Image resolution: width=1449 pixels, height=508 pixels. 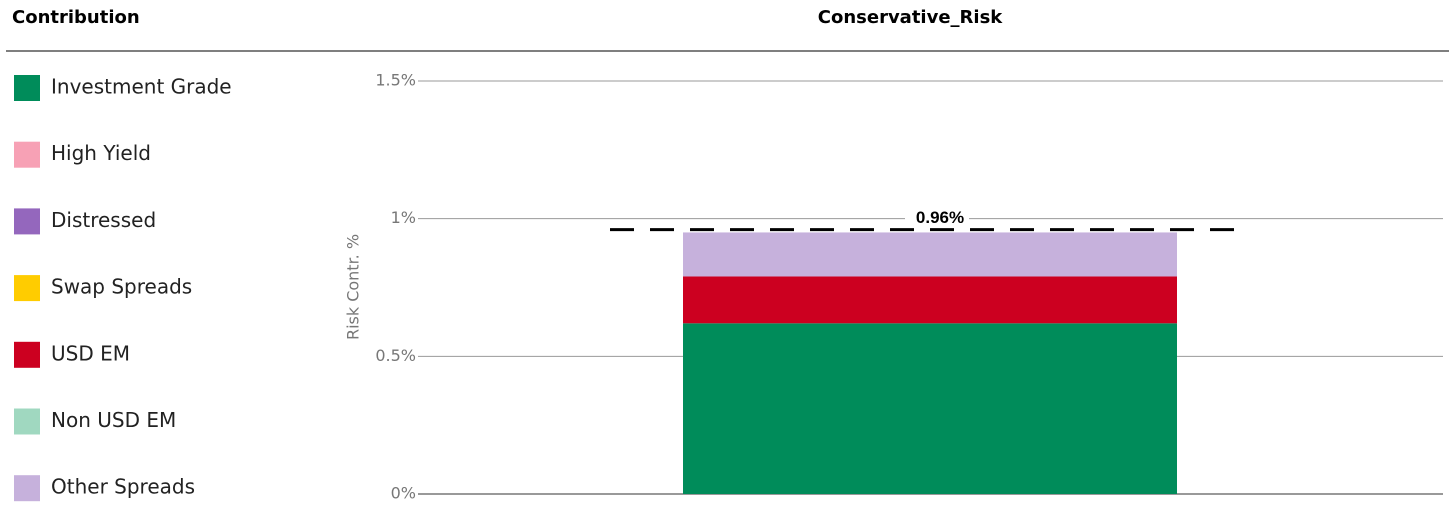 I want to click on y-tick-label: 0.5%, so click(x=395, y=355).